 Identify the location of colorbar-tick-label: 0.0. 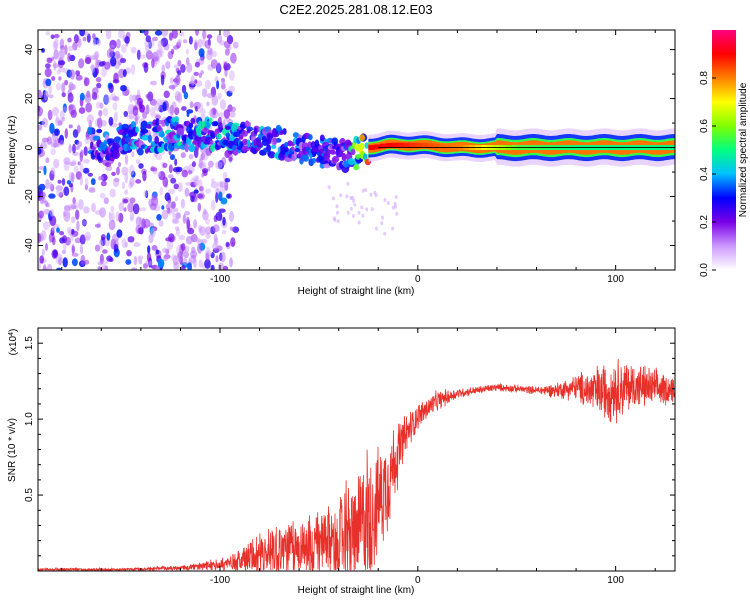
(704, 270).